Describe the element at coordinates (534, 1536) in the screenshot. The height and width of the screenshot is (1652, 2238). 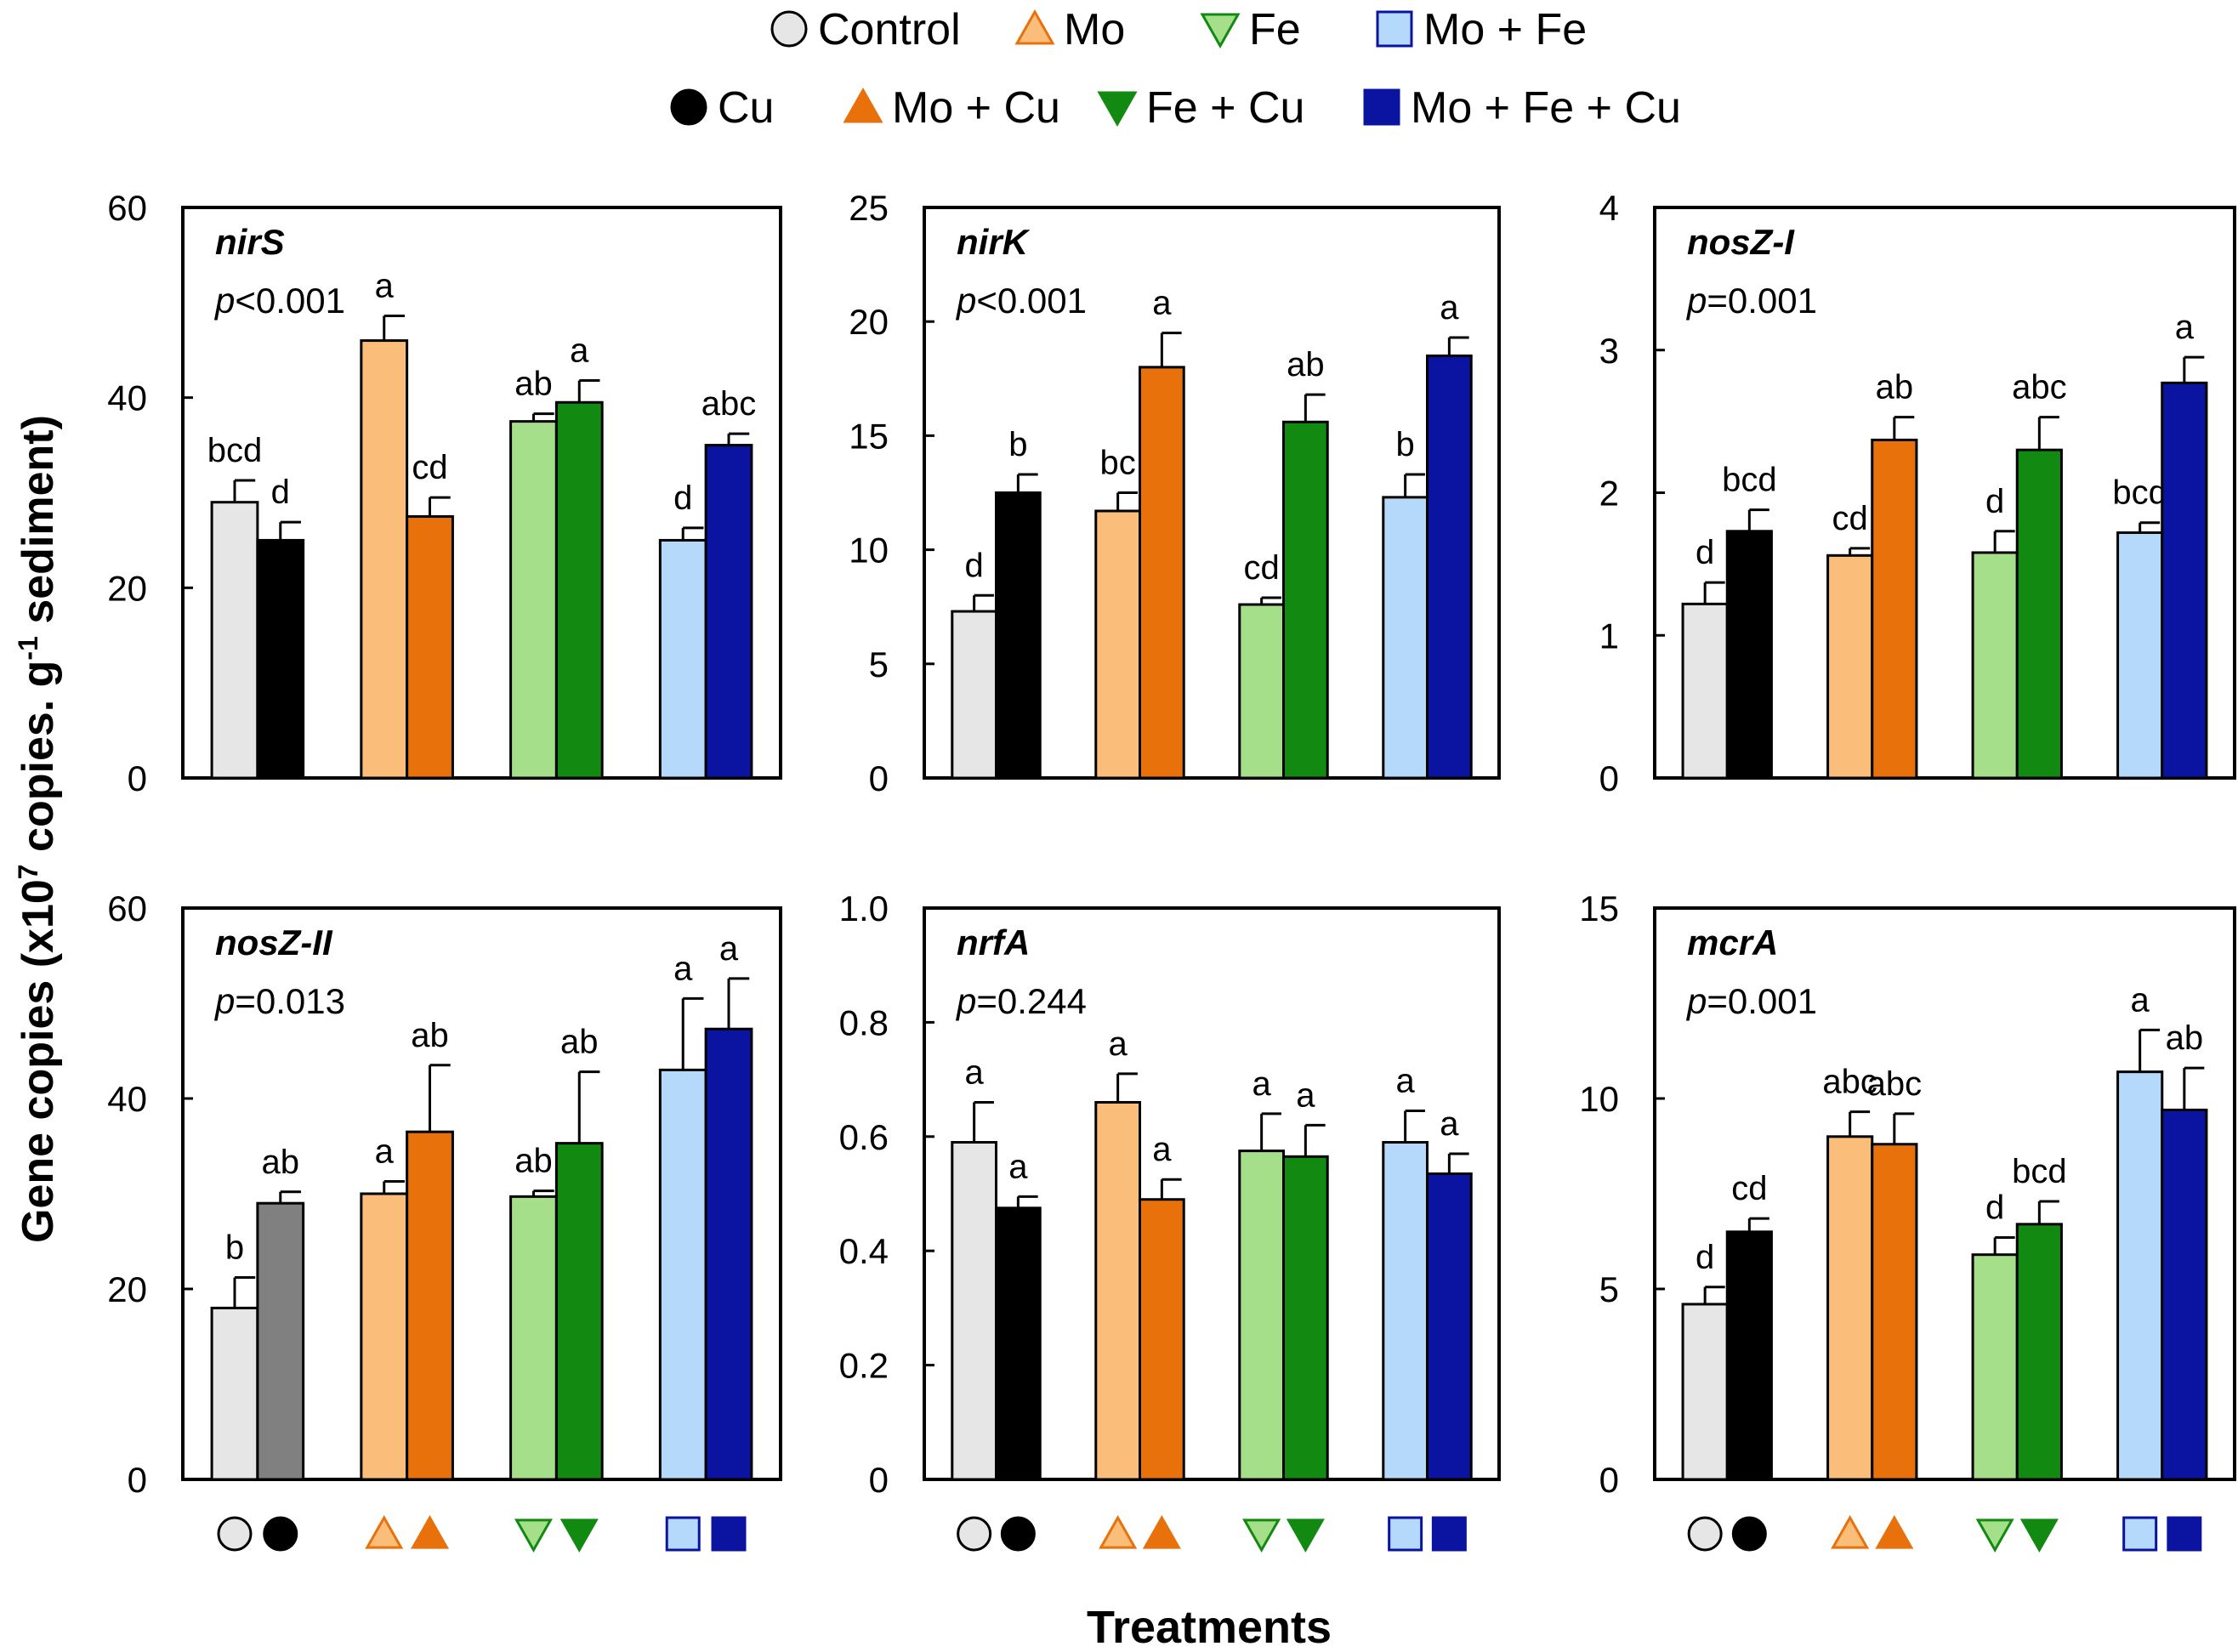
I see `category-triangle-down-open-icon` at that location.